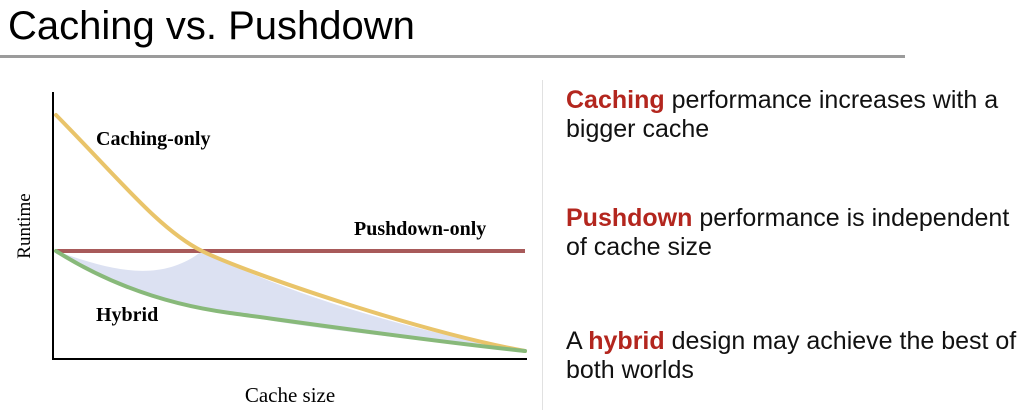 This screenshot has width=1026, height=420. Describe the element at coordinates (452, 56) in the screenshot. I see `title-underline` at that location.